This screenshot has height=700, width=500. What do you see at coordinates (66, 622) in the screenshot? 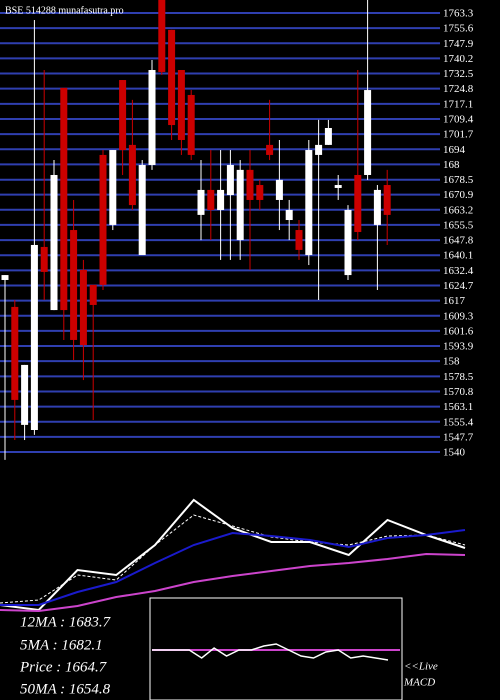
I see `legend-text: 12MA : 1683.7` at bounding box center [66, 622].